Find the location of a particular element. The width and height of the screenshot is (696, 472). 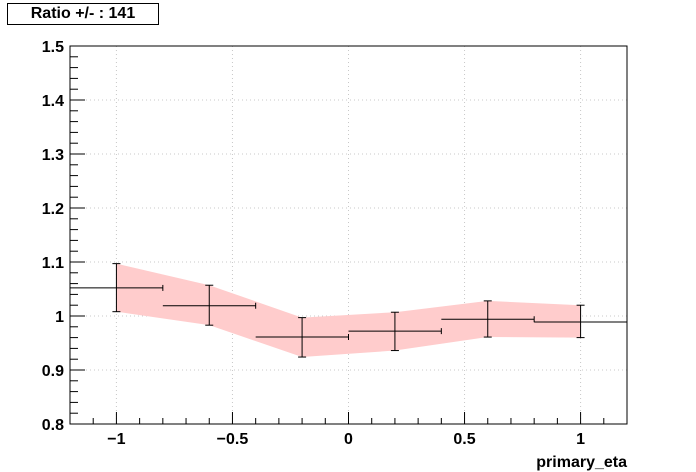

y-tick-label: 1 is located at coordinates (59, 317).